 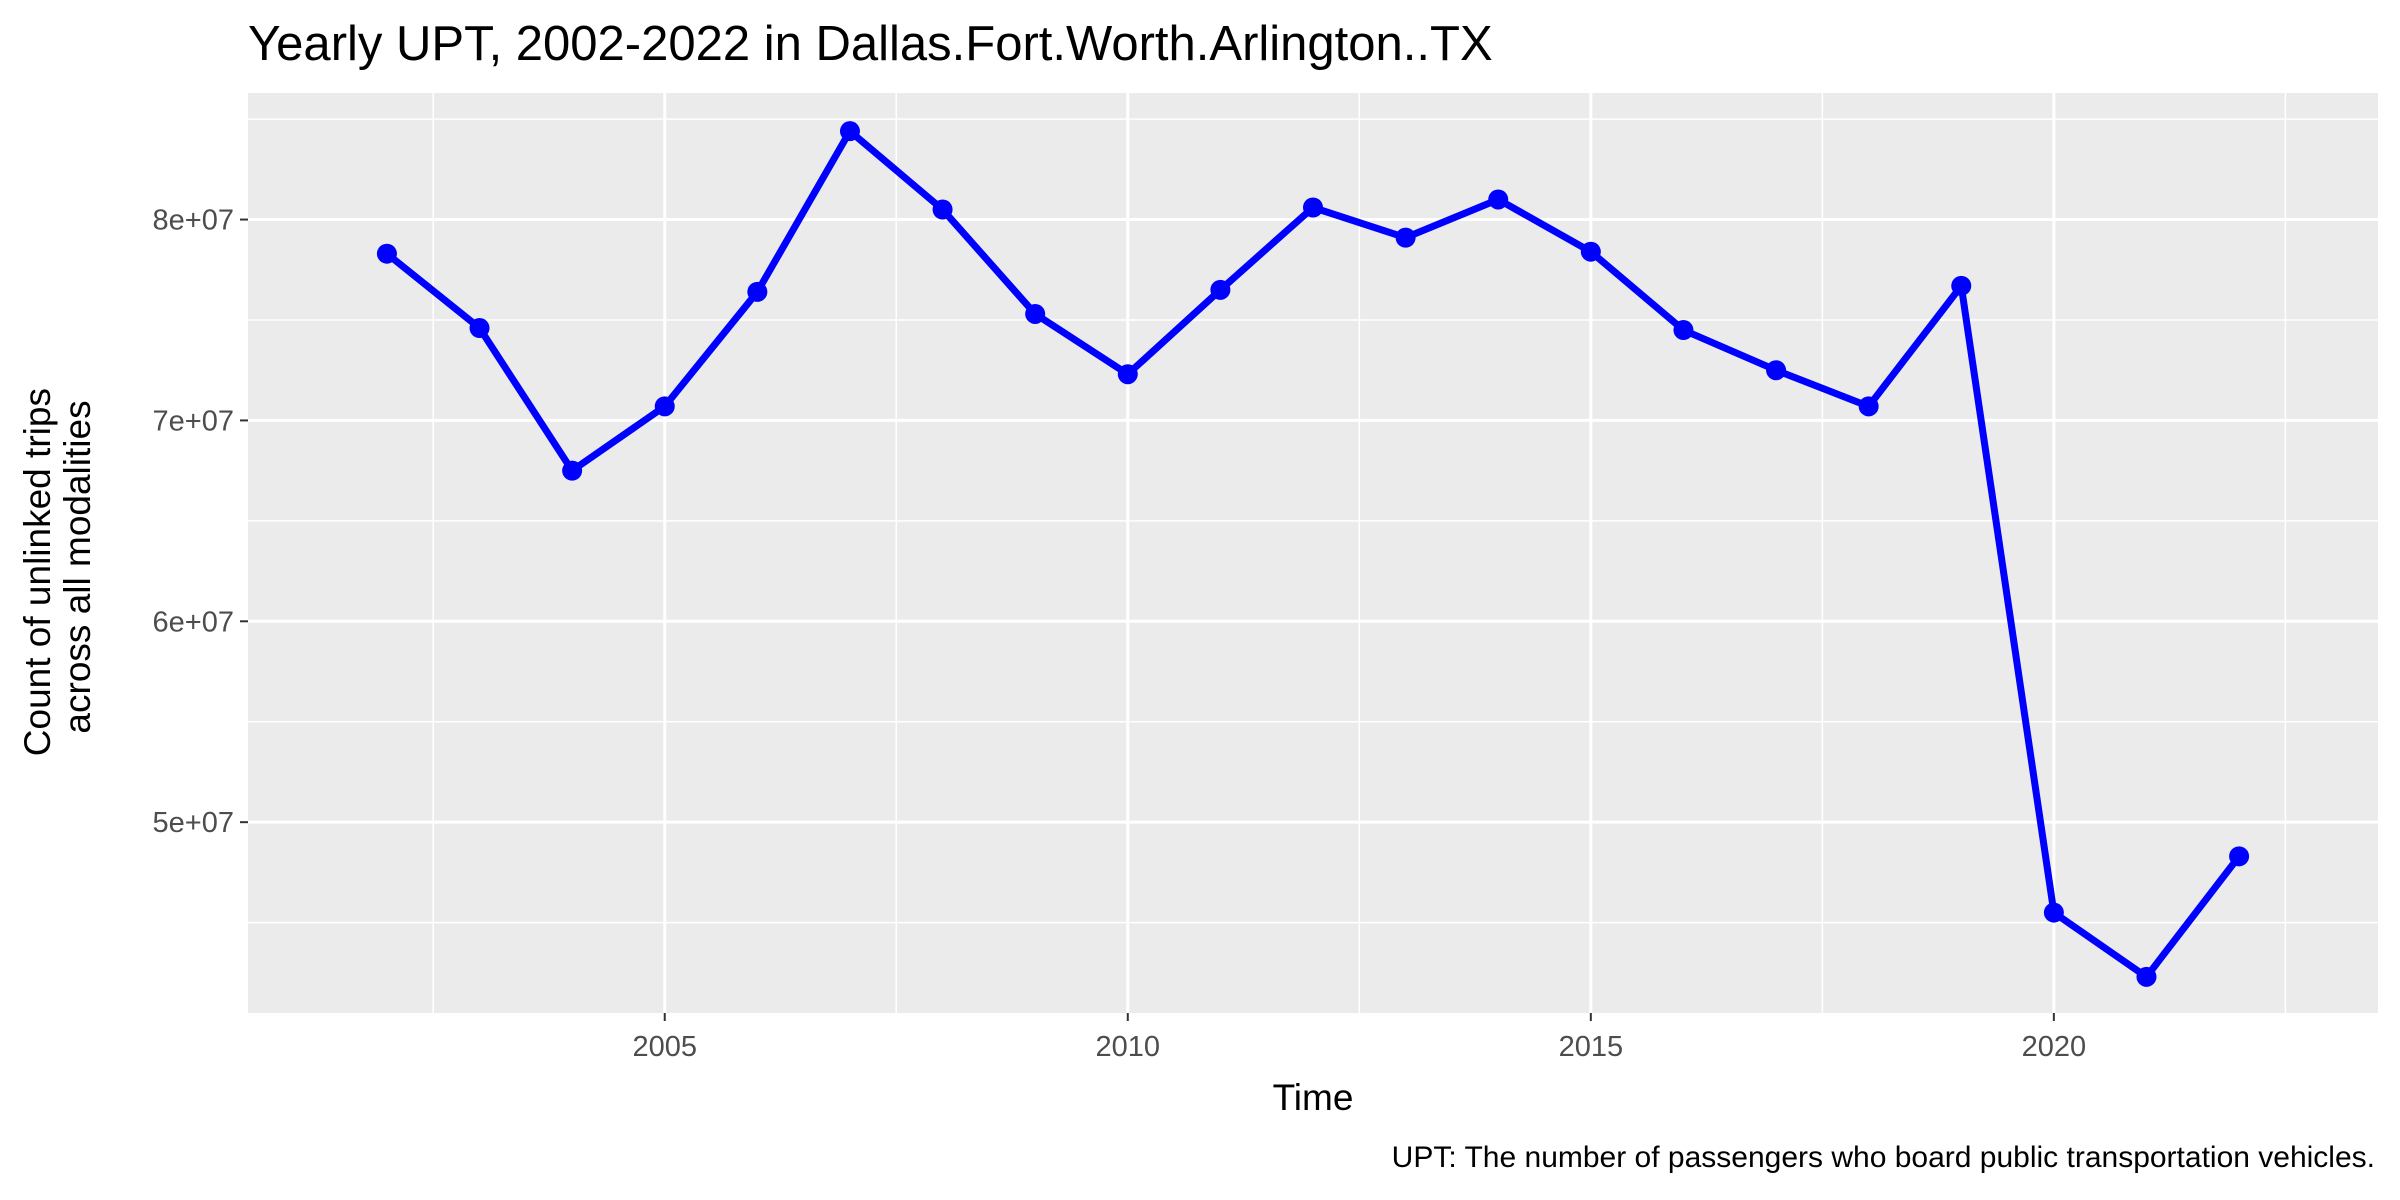 I want to click on data-point-2005, so click(x=664, y=406).